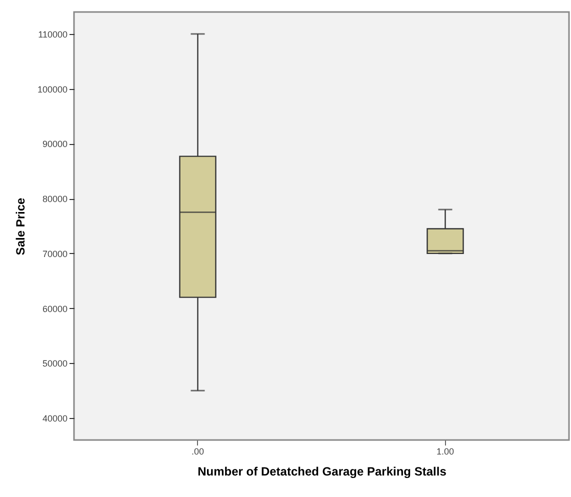 The width and height of the screenshot is (571, 497). What do you see at coordinates (55, 144) in the screenshot?
I see `y-tick-label: 90000` at bounding box center [55, 144].